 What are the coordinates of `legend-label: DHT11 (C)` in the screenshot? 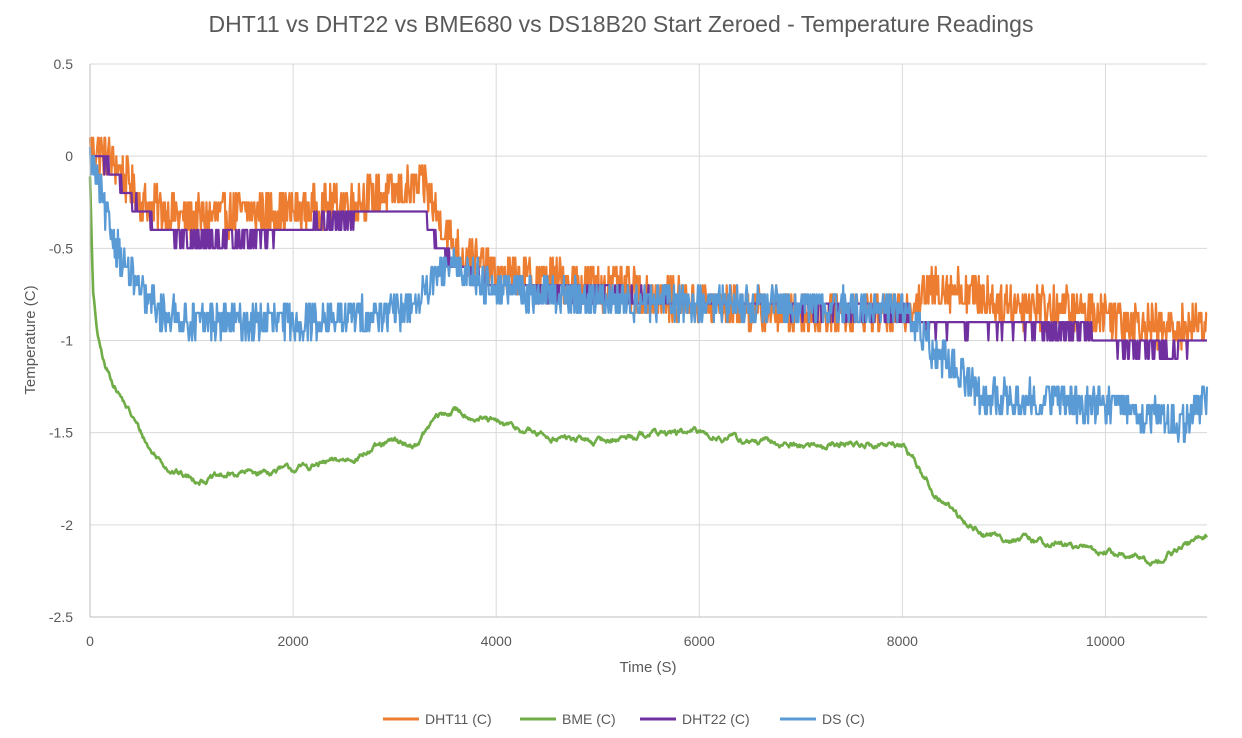 It's located at (458, 719).